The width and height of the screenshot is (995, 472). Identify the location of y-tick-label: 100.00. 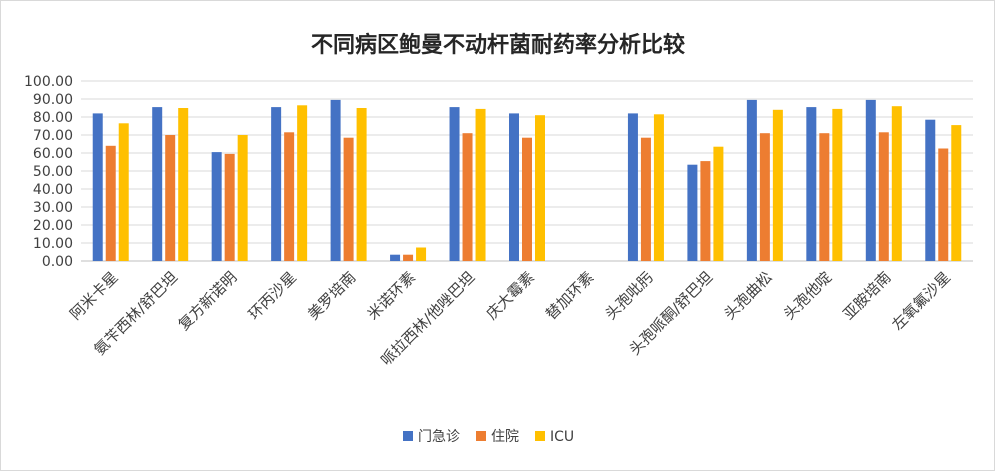
(48, 82).